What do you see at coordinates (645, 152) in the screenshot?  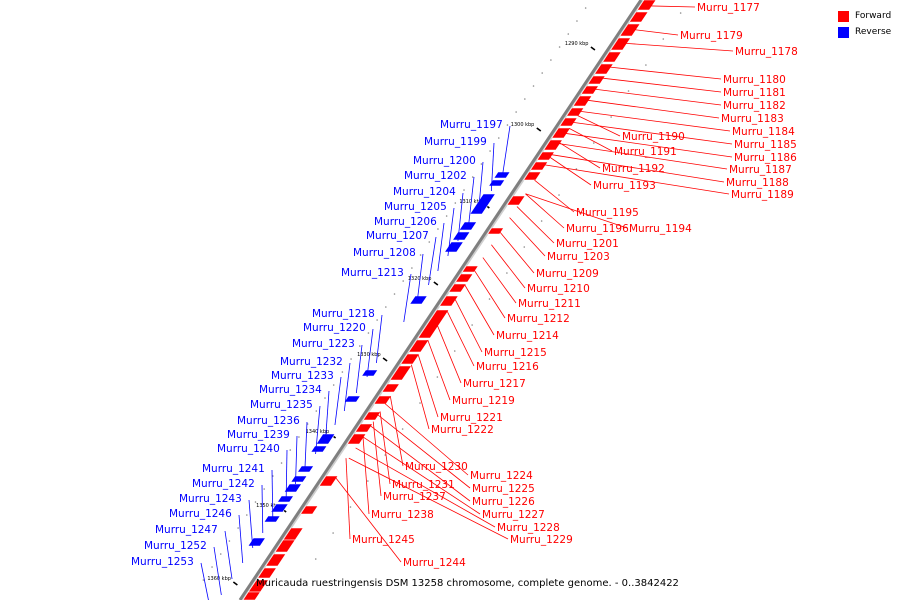 I see `forward-gene-label: Murru_1191` at bounding box center [645, 152].